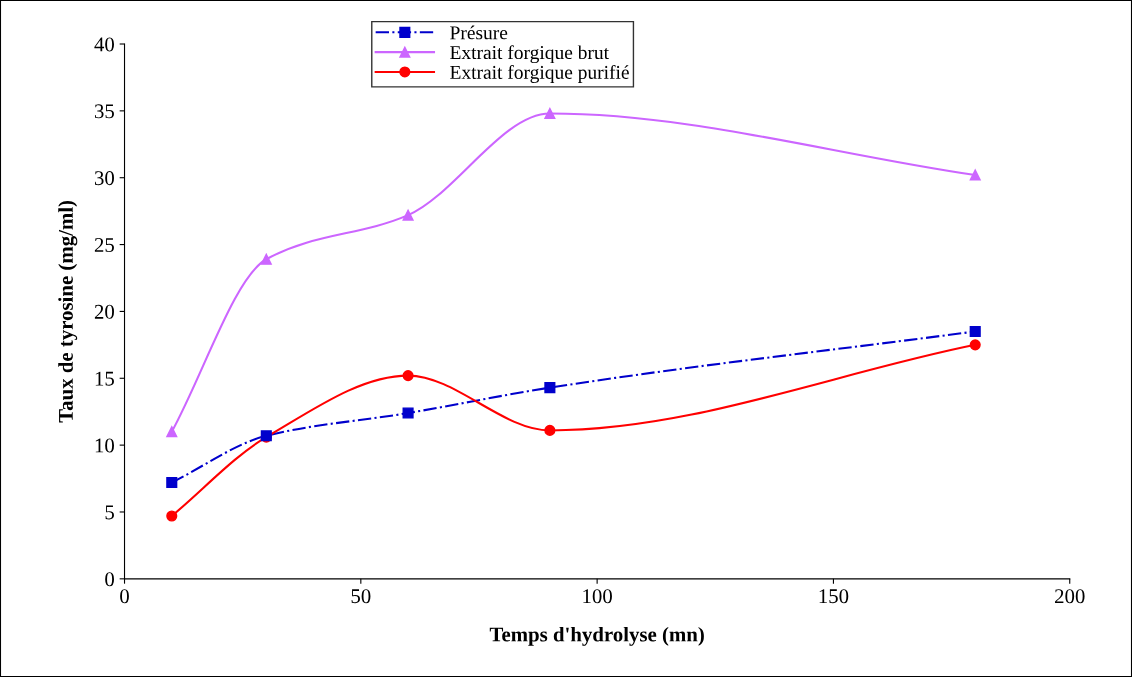 Image resolution: width=1132 pixels, height=677 pixels. What do you see at coordinates (539, 74) in the screenshot?
I see `legend-label: Extrait forgique purifié` at bounding box center [539, 74].